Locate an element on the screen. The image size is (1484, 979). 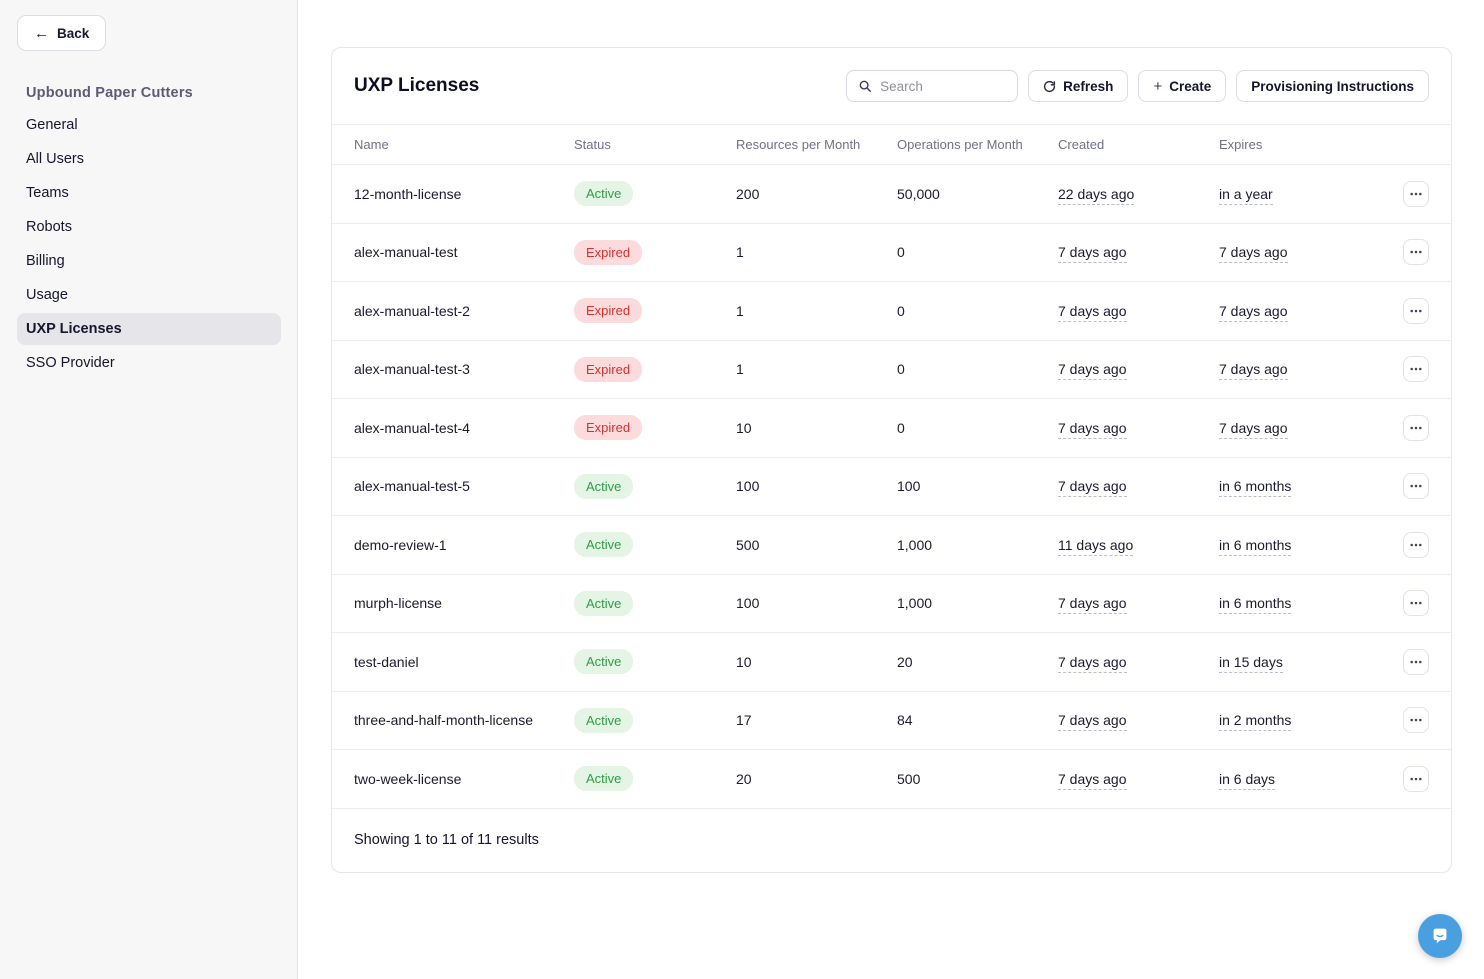
sidebar-item-all-users: All Users is located at coordinates (149, 159).